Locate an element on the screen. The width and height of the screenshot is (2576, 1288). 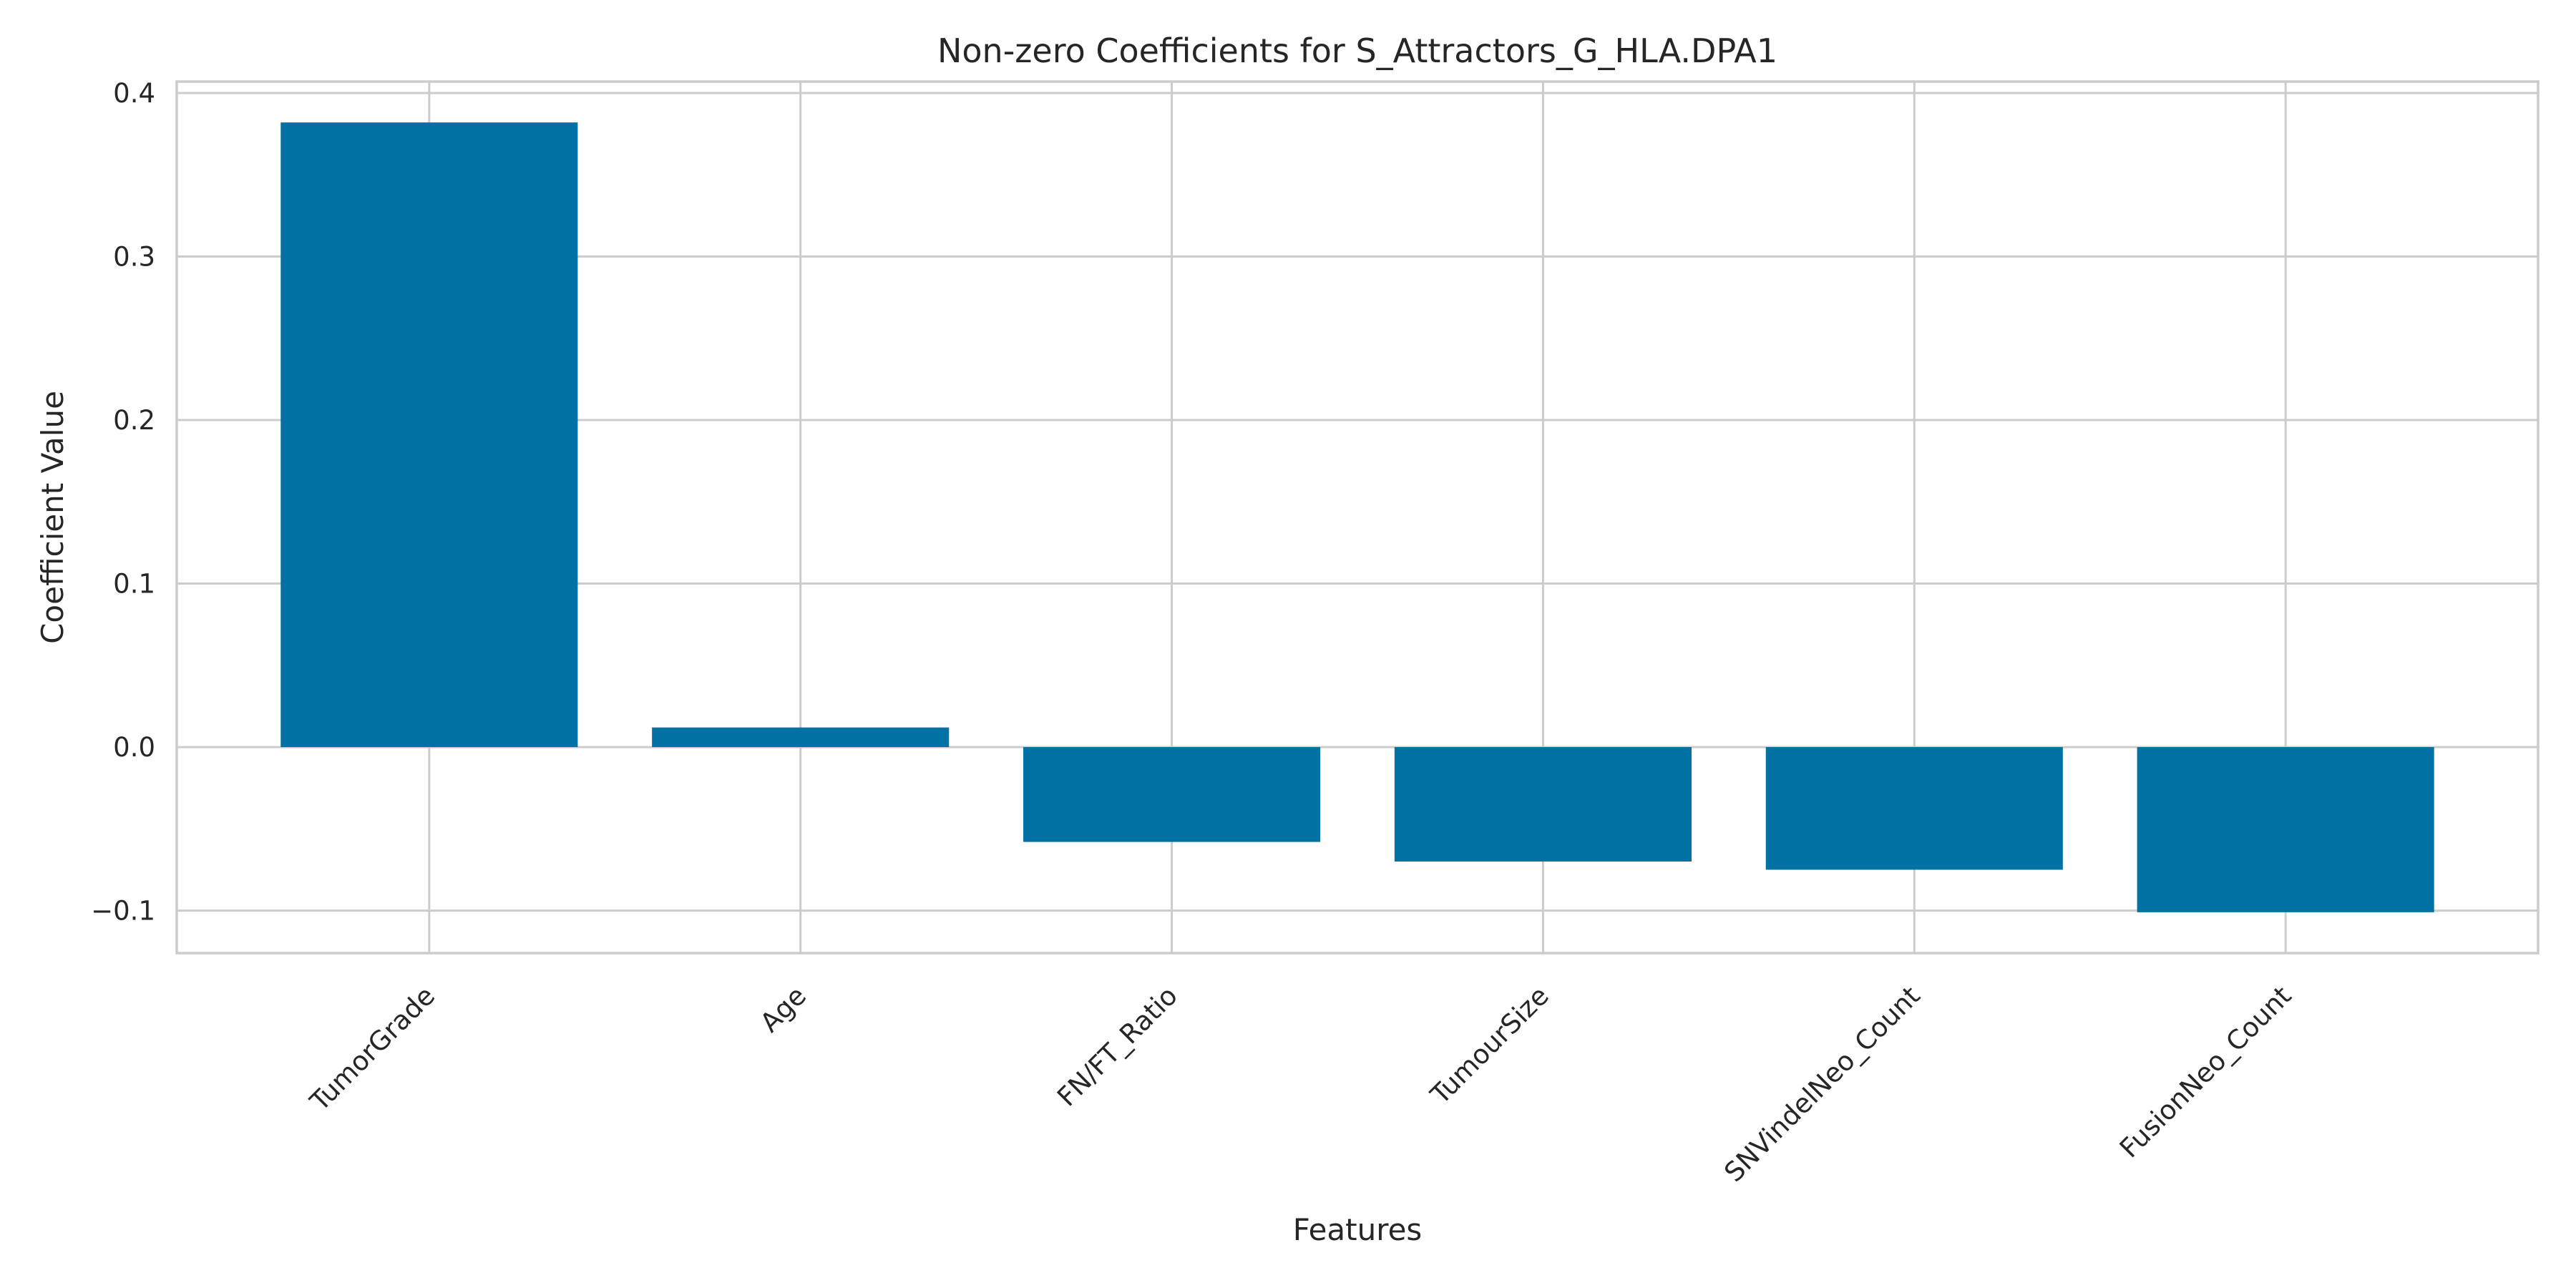
y-tick-label: 0.0 is located at coordinates (134, 747).